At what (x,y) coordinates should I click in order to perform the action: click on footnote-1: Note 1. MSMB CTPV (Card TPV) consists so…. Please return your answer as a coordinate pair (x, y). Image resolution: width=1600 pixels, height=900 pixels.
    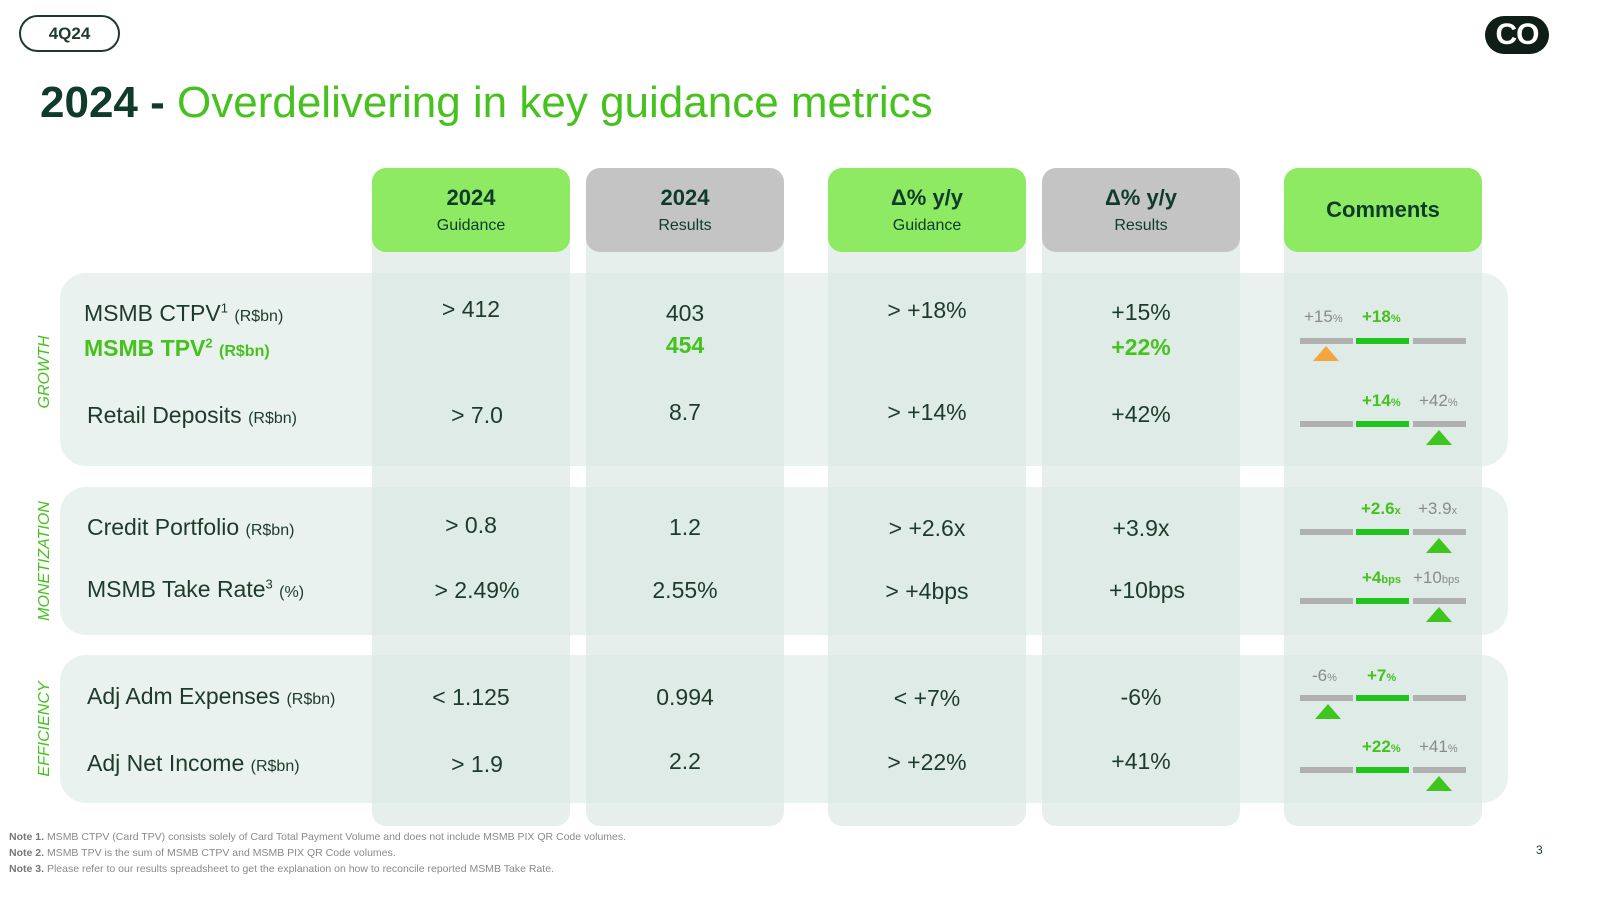
    Looking at the image, I should click on (317, 837).